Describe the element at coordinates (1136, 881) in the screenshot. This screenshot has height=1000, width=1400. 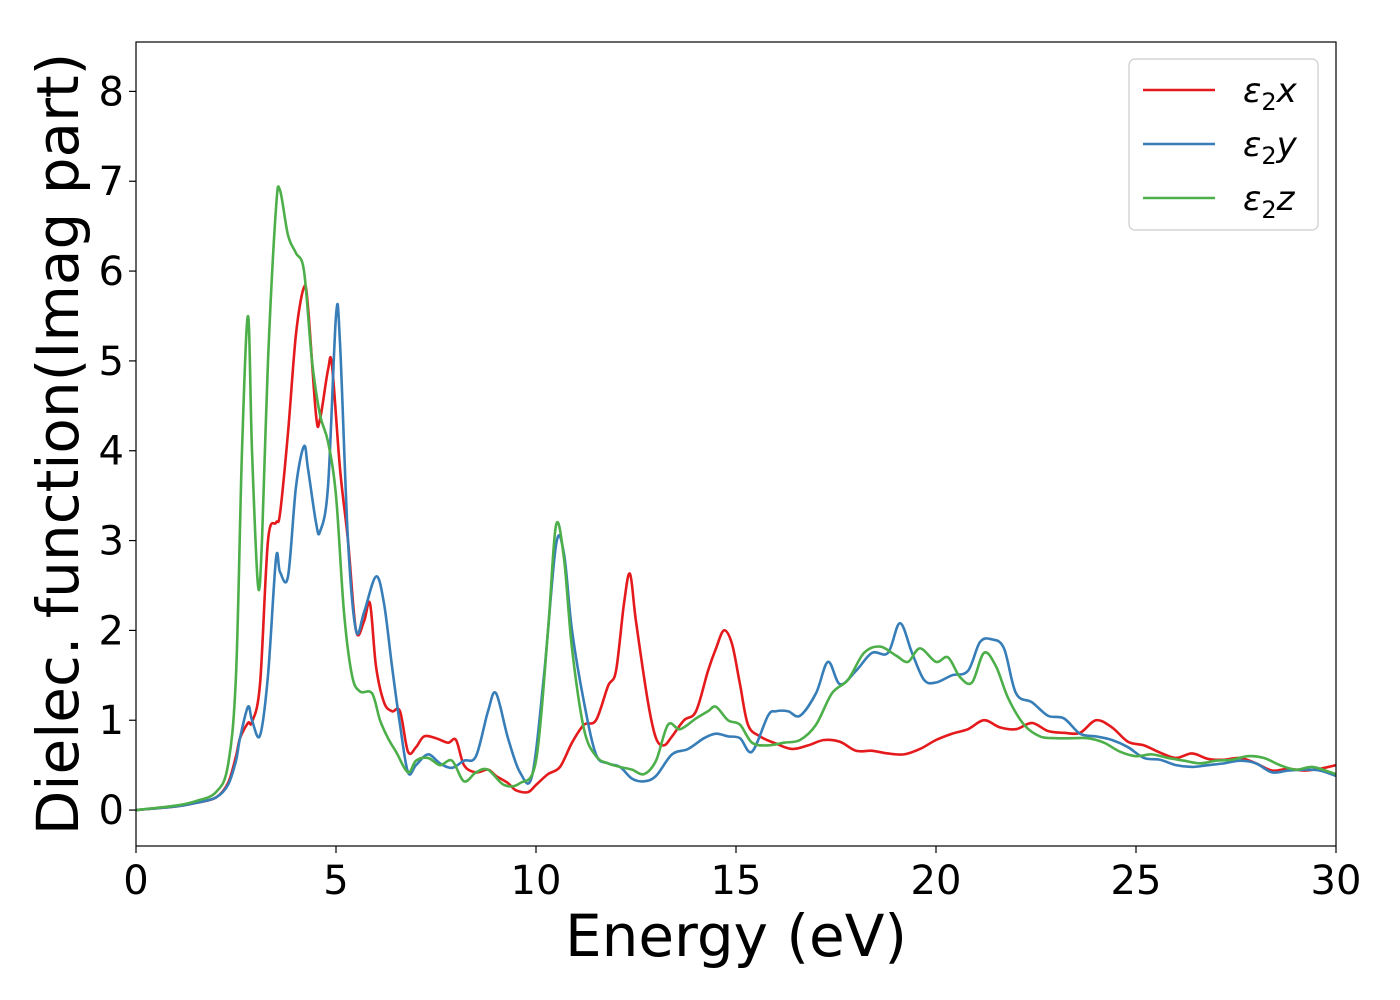
I see `x-tick-label: 25` at that location.